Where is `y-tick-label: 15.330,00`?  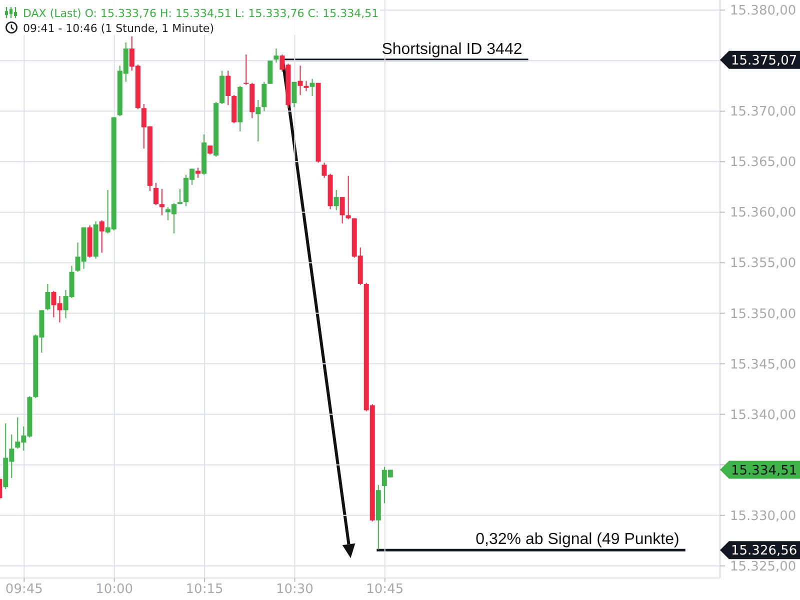
y-tick-label: 15.330,00 is located at coordinates (763, 516).